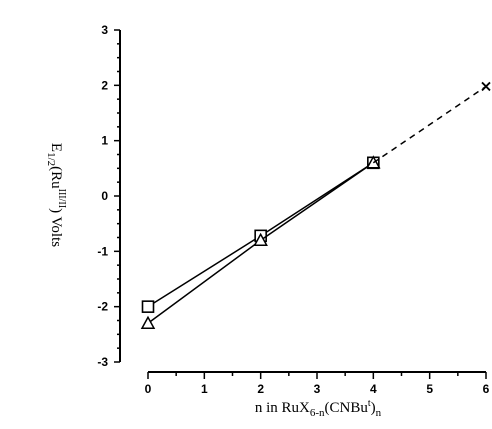 The image size is (492, 429). I want to click on y-tick-label: -2, so click(102, 307).